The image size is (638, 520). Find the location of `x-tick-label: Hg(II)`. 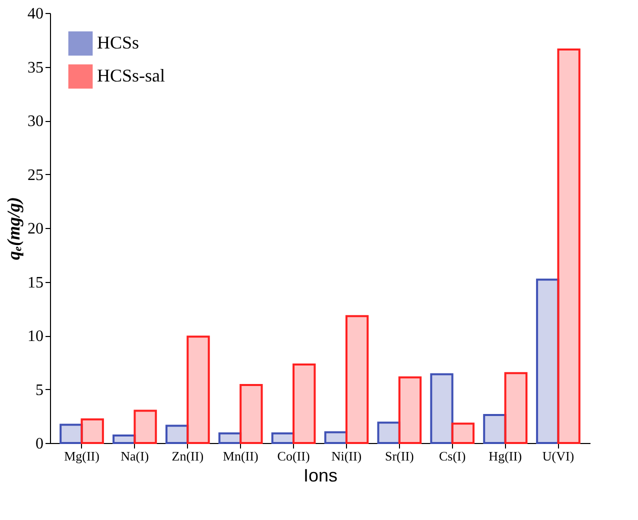

x-tick-label: Hg(II) is located at coordinates (505, 456).